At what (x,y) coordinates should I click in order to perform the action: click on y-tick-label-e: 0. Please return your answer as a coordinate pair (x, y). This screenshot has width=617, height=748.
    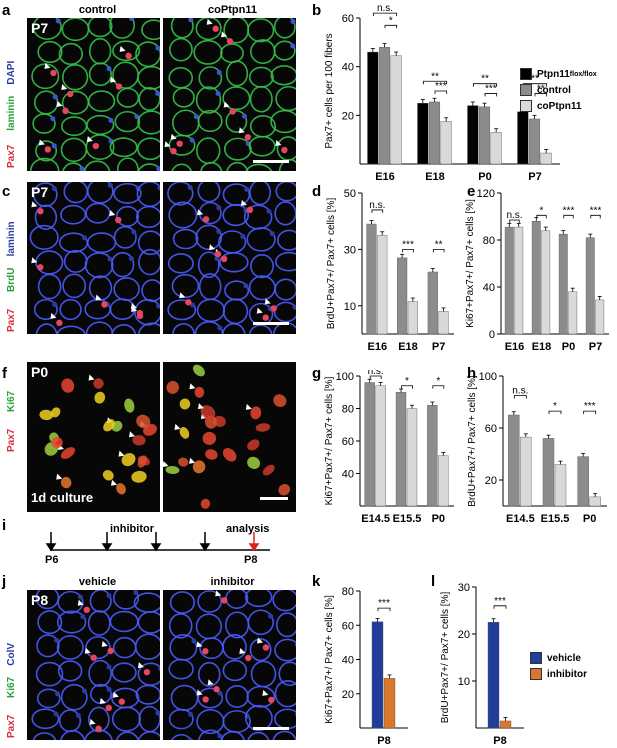
    Looking at the image, I should click on (492, 335).